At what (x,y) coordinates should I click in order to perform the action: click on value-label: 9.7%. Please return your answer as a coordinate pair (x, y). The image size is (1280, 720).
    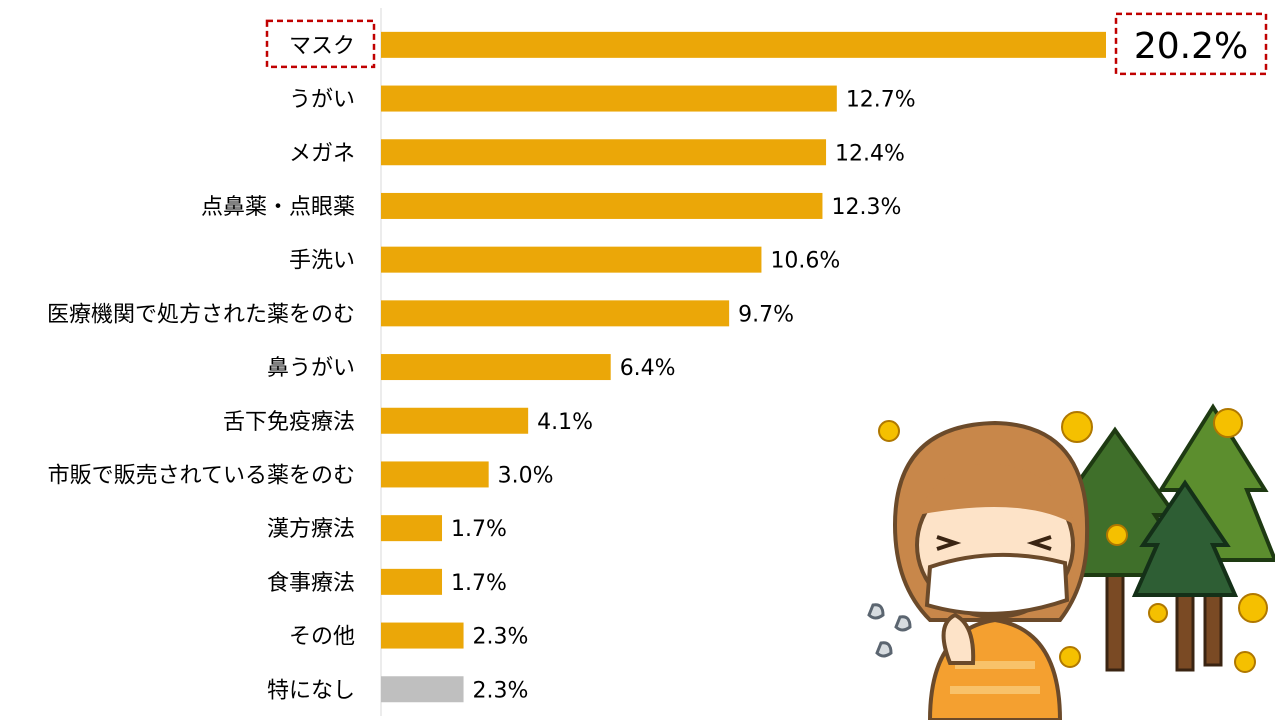
    Looking at the image, I should click on (766, 314).